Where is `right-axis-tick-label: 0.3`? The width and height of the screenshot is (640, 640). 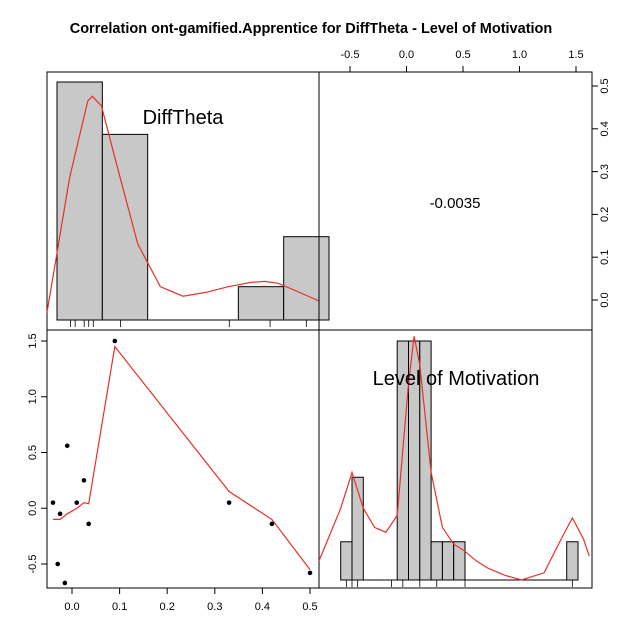 right-axis-tick-label: 0.3 is located at coordinates (605, 171).